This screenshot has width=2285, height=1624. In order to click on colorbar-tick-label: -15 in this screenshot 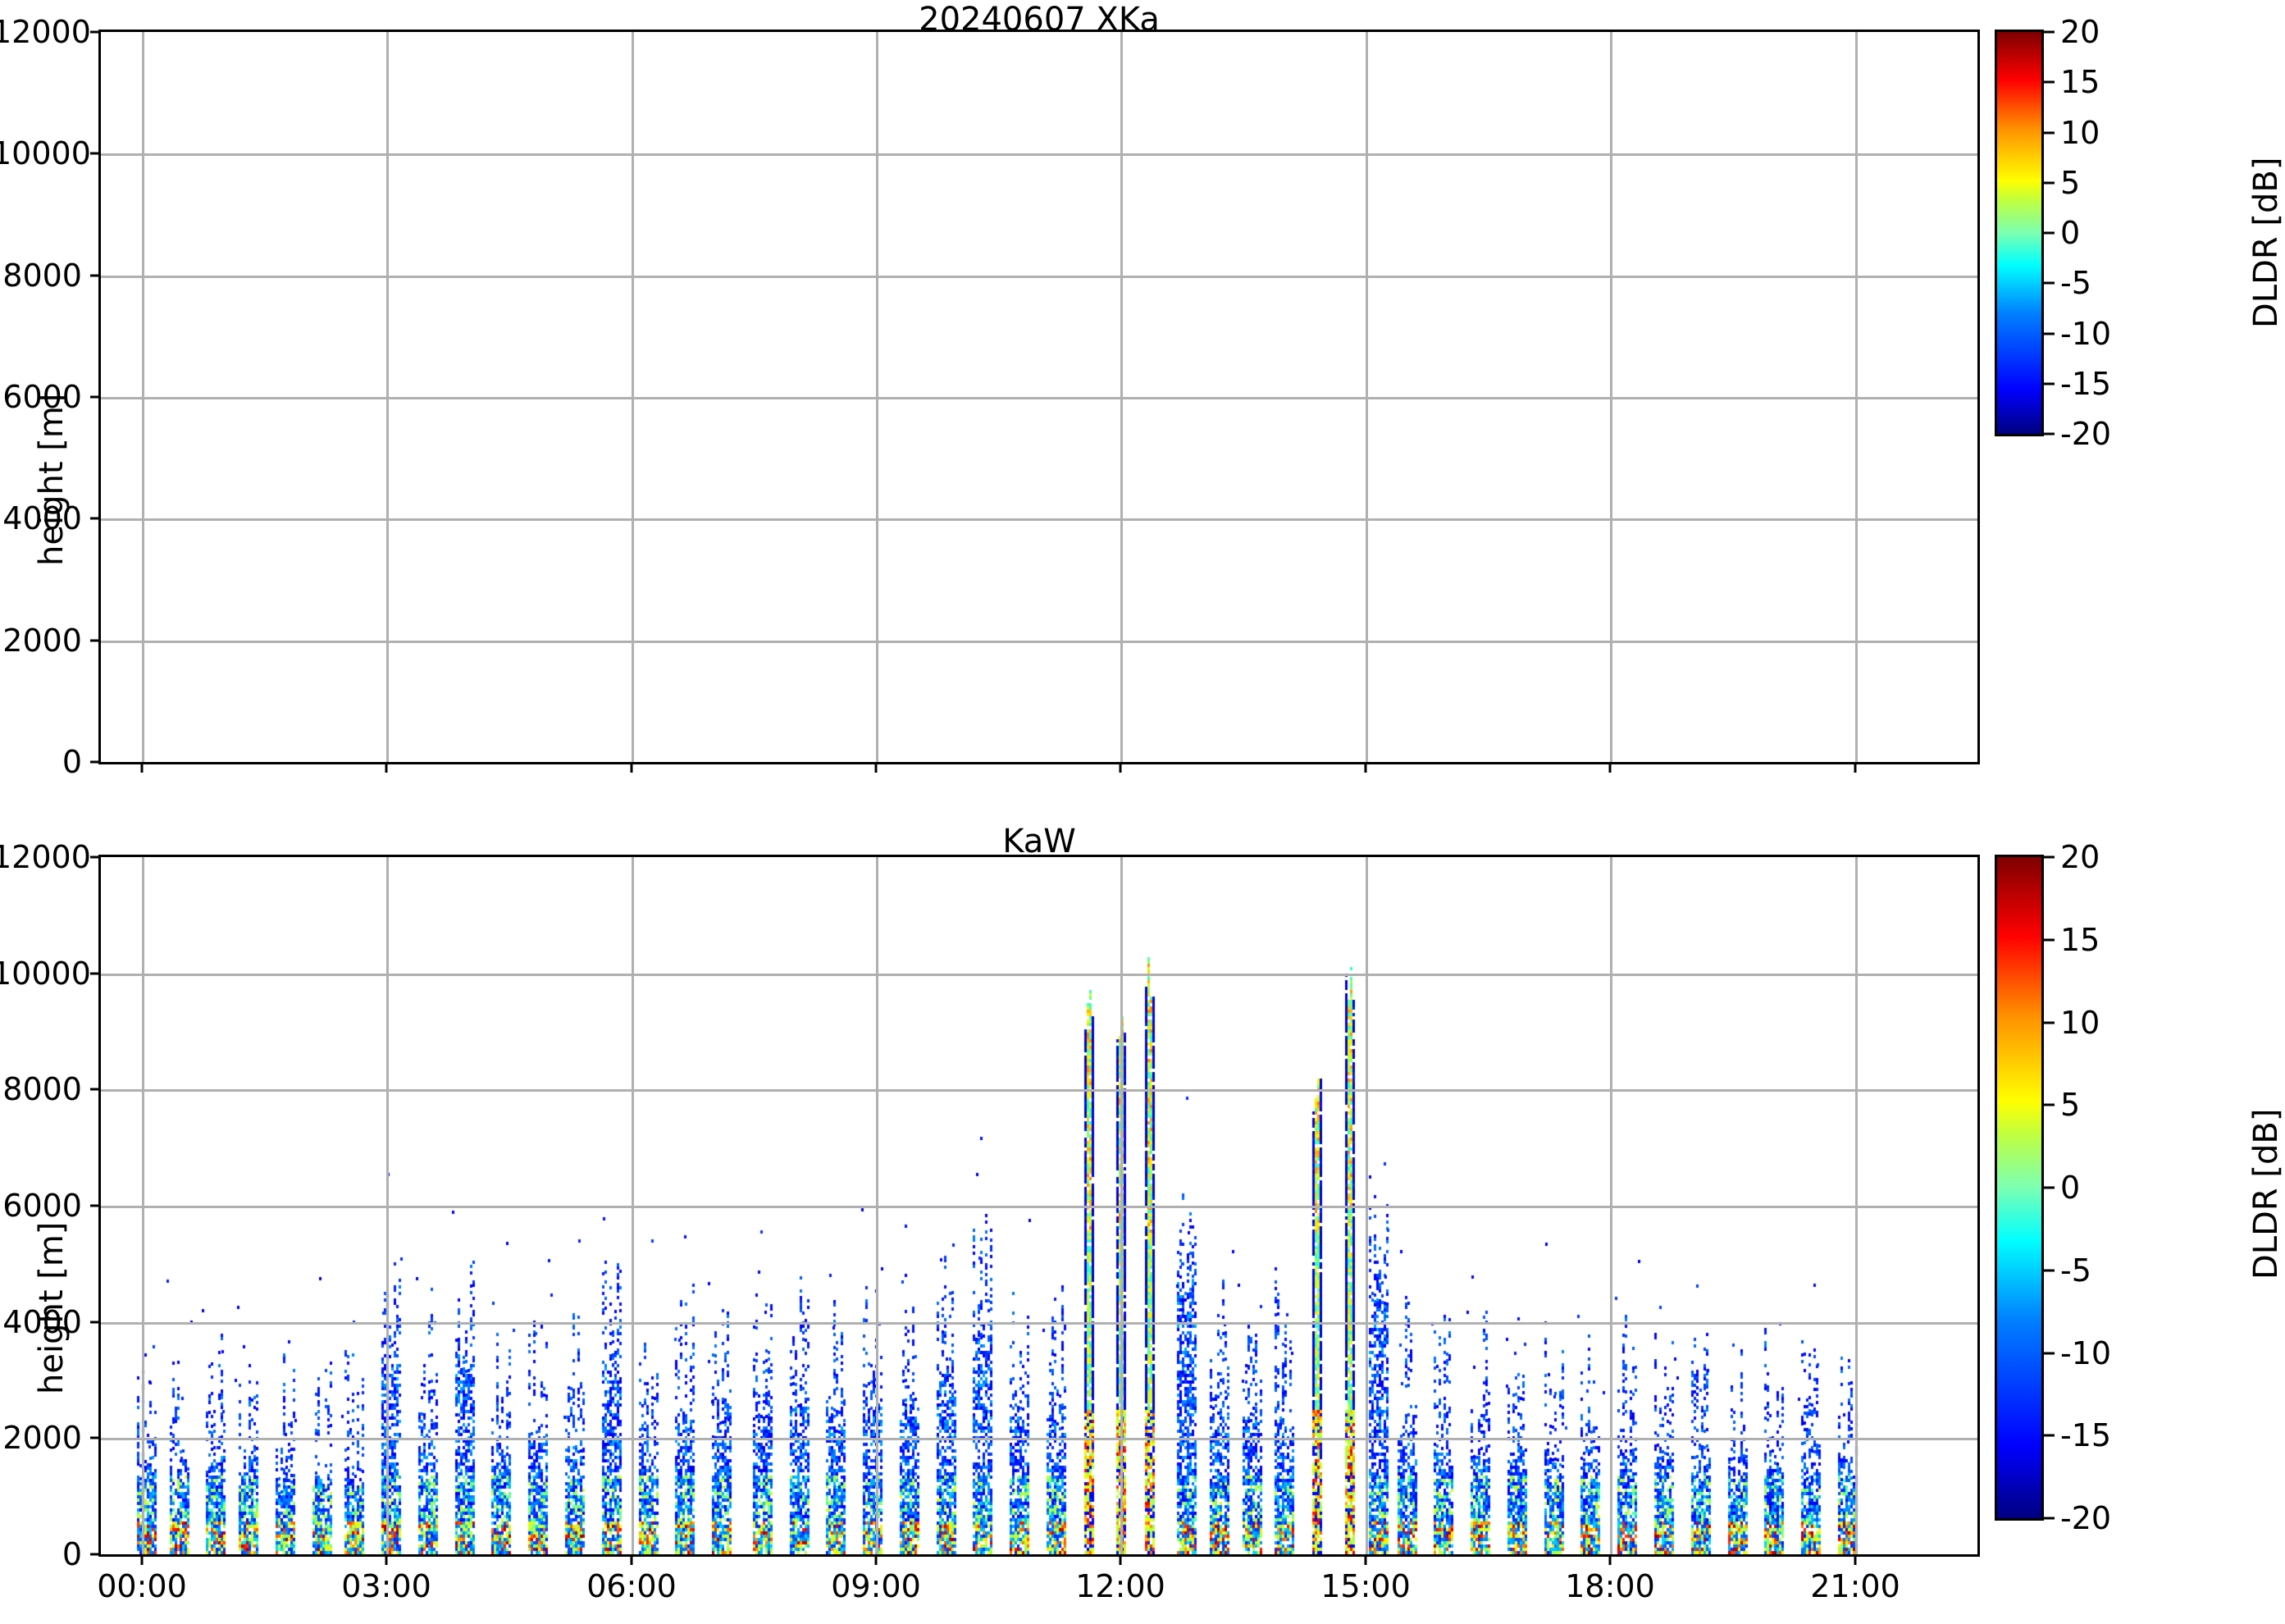, I will do `click(2086, 384)`.